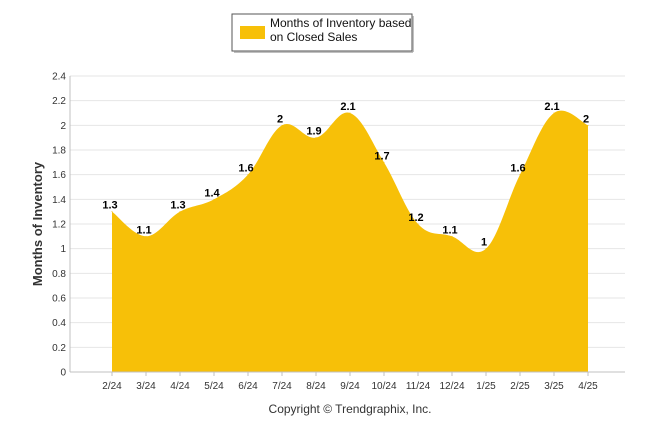  I want to click on y-tick-label: 0.8, so click(59, 274).